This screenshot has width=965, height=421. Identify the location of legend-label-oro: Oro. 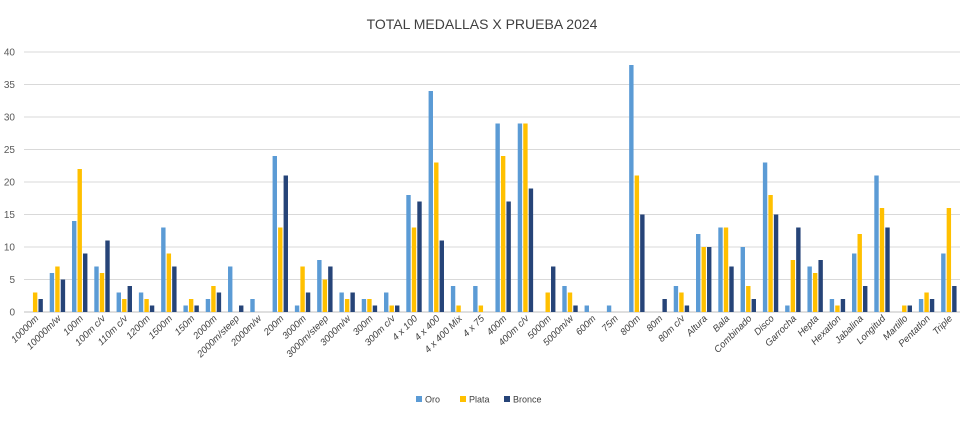
(432, 400).